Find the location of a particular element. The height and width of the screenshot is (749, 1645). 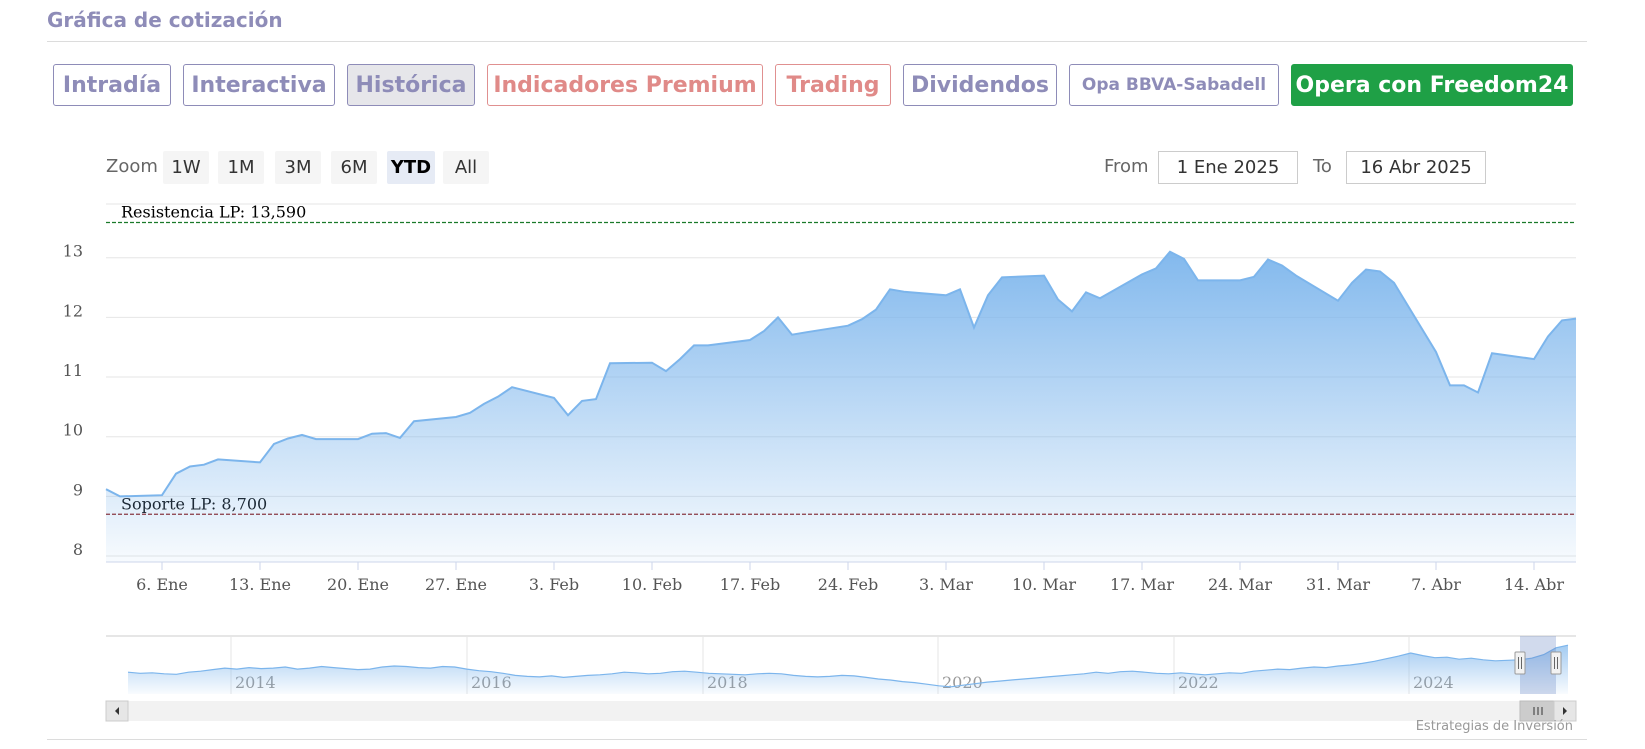

x-tick-label: 17. Mar is located at coordinates (1142, 584).